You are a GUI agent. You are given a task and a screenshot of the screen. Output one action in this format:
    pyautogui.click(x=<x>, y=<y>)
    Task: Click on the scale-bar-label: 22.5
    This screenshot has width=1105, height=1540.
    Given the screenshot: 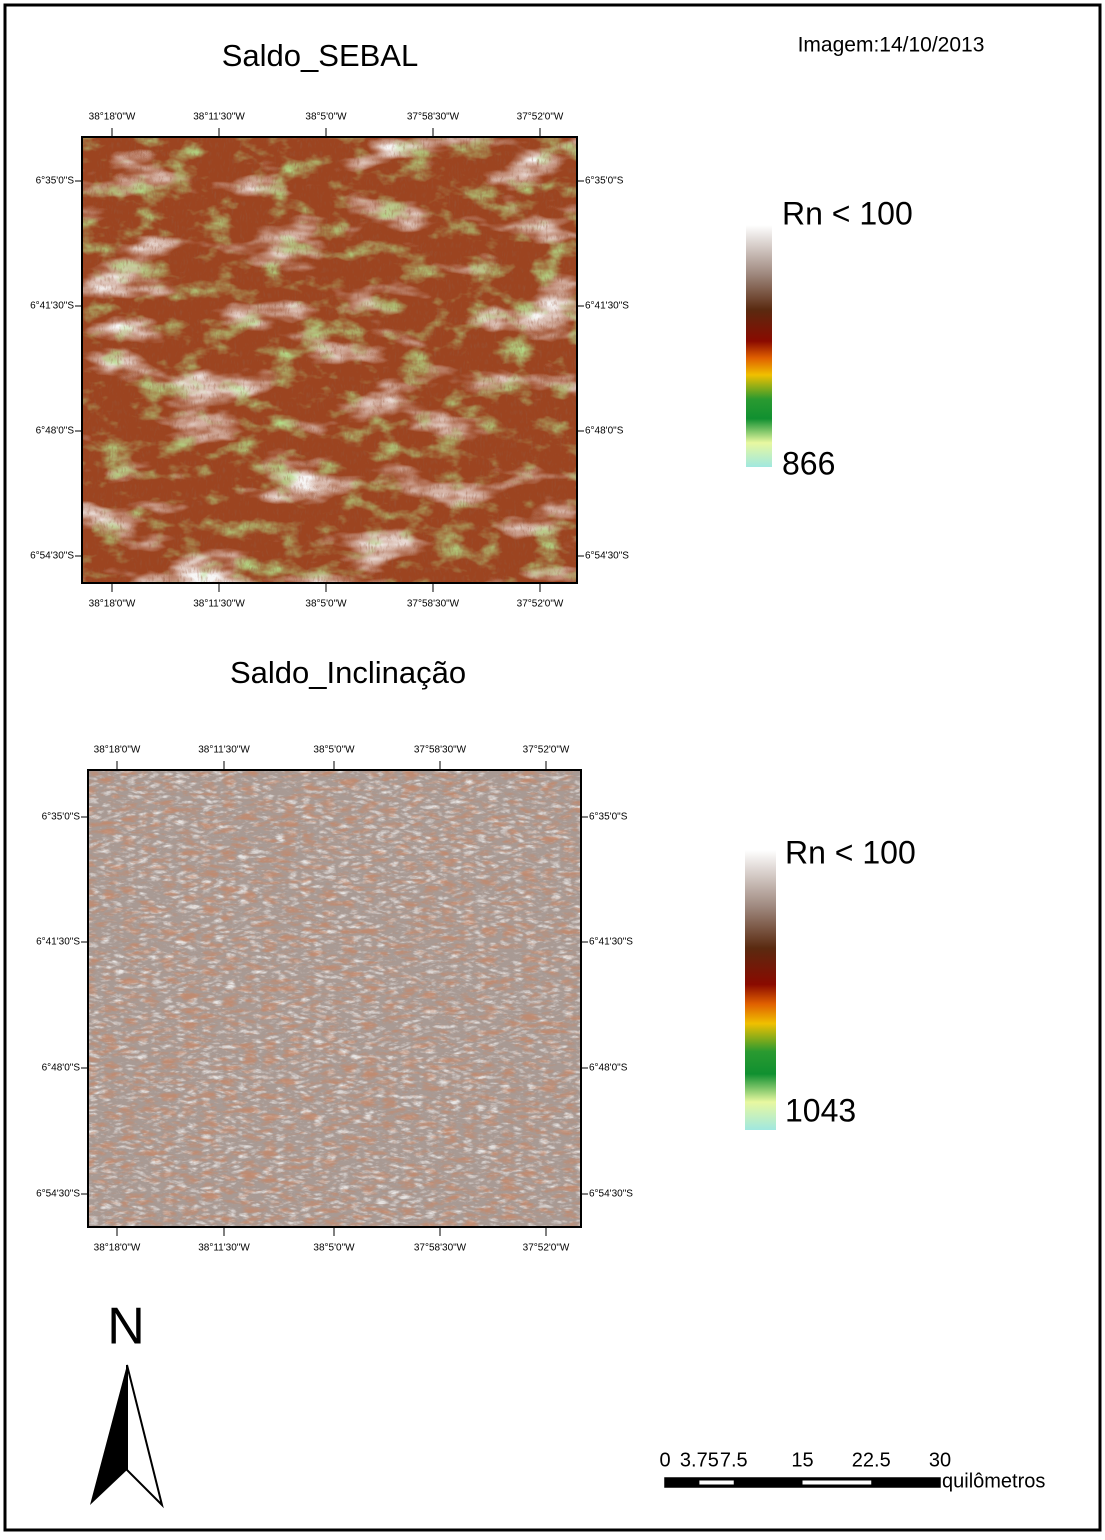 What is the action you would take?
    pyautogui.click(x=871, y=1460)
    